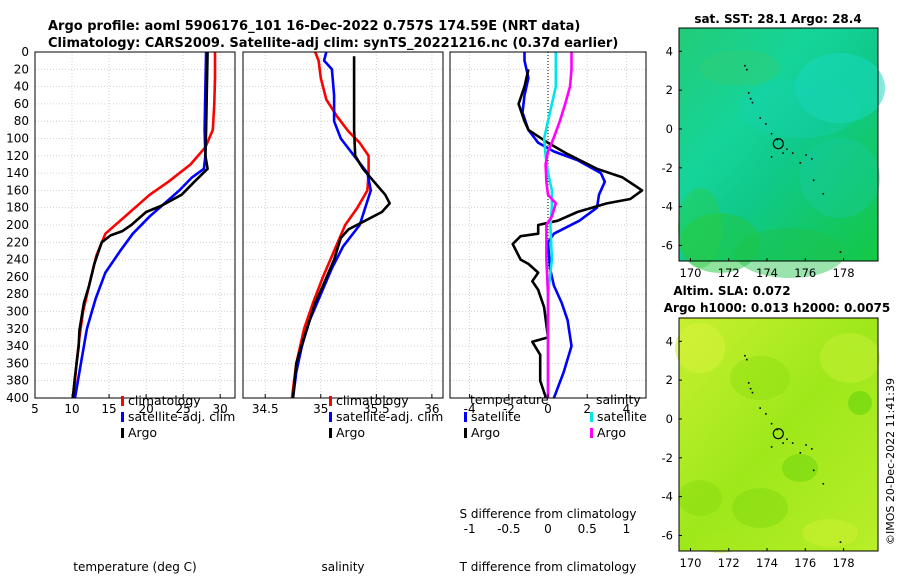 The width and height of the screenshot is (900, 580). What do you see at coordinates (376, 409) in the screenshot?
I see `salinity-xtick-label: 35.5` at bounding box center [376, 409].